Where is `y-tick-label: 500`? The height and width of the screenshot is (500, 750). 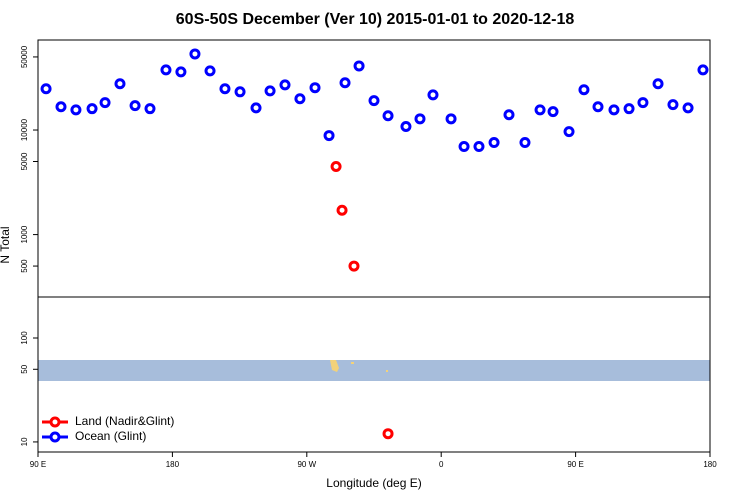 y-tick-label: 500 is located at coordinates (24, 266).